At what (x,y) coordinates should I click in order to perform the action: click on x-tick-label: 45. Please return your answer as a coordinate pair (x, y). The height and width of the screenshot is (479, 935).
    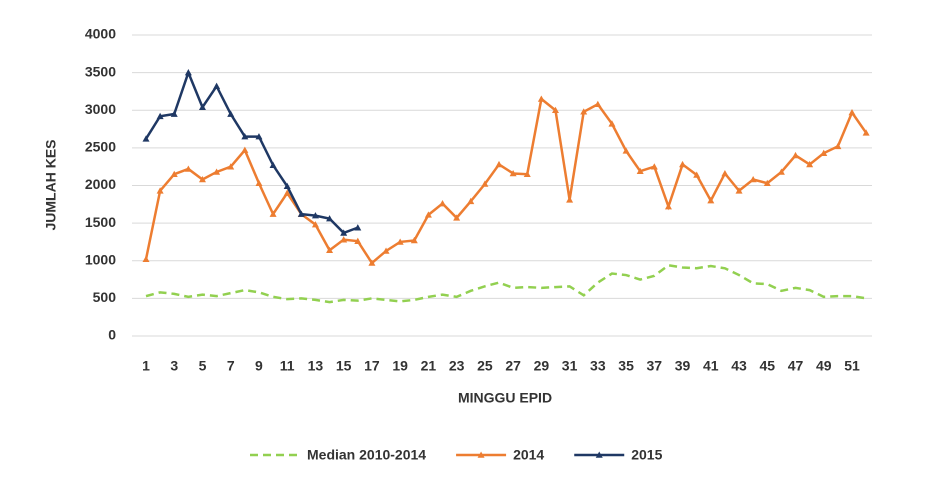
    Looking at the image, I should click on (767, 366).